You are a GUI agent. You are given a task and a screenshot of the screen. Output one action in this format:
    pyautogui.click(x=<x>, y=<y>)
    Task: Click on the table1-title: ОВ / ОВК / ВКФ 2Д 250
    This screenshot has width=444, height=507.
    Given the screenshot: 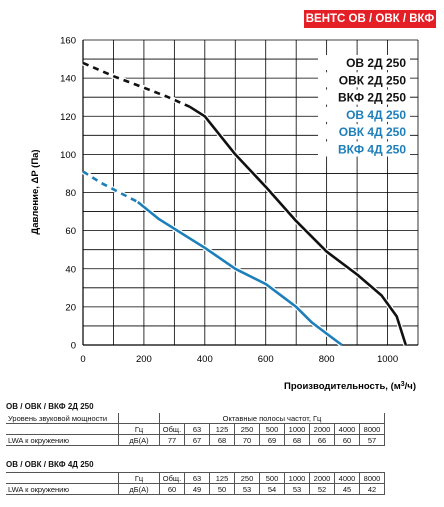 What is the action you would take?
    pyautogui.click(x=50, y=406)
    